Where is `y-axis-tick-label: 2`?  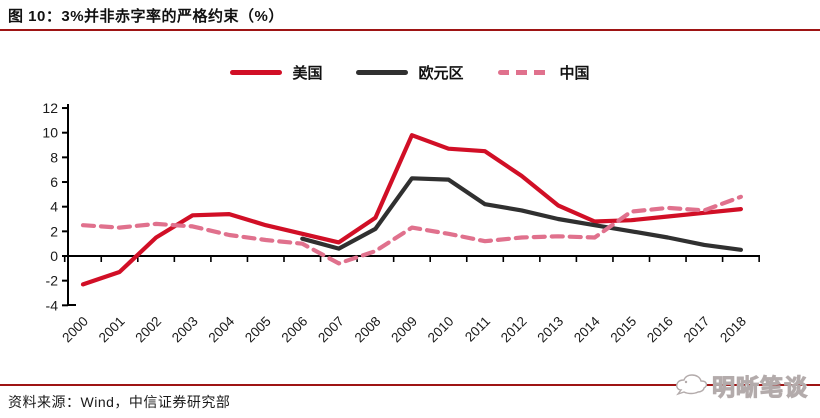 y-axis-tick-label: 2 is located at coordinates (54, 231).